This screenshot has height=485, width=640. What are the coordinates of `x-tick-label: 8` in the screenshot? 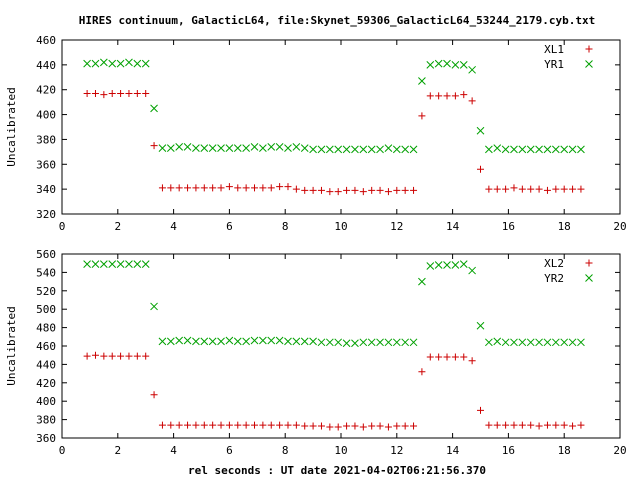 It's located at (285, 450).